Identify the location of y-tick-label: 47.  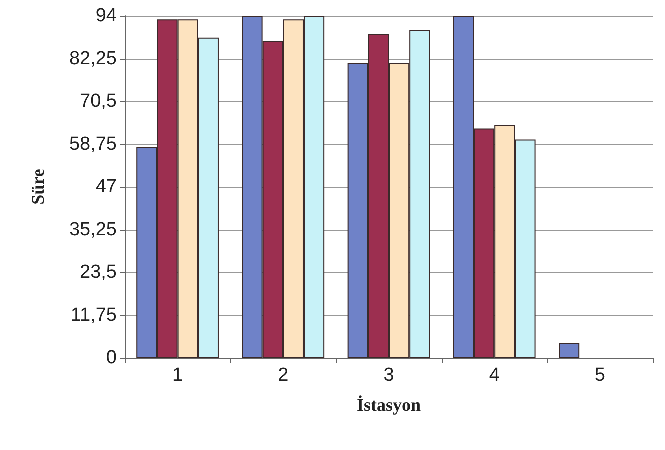
(106, 187).